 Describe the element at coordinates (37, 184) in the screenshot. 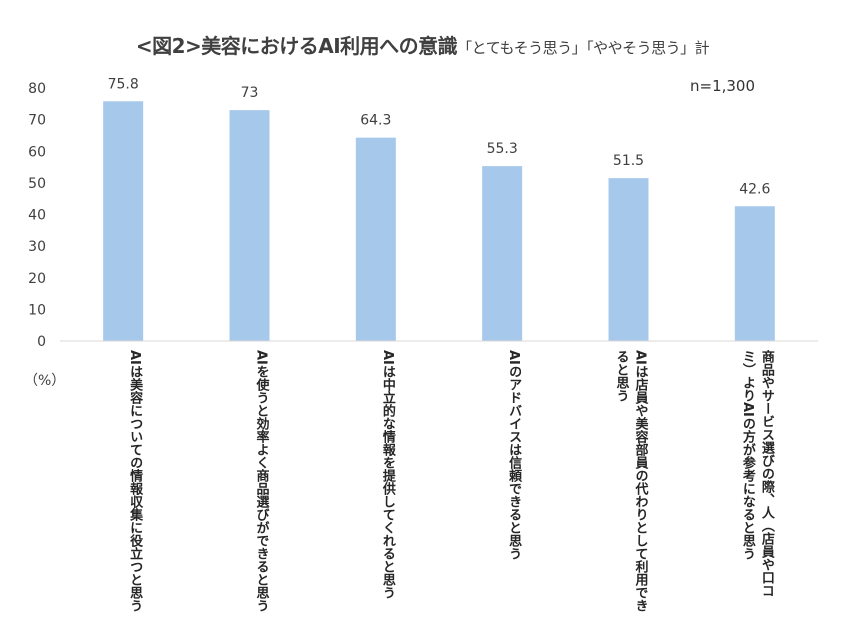

I see `y-tick-label: 50` at that location.